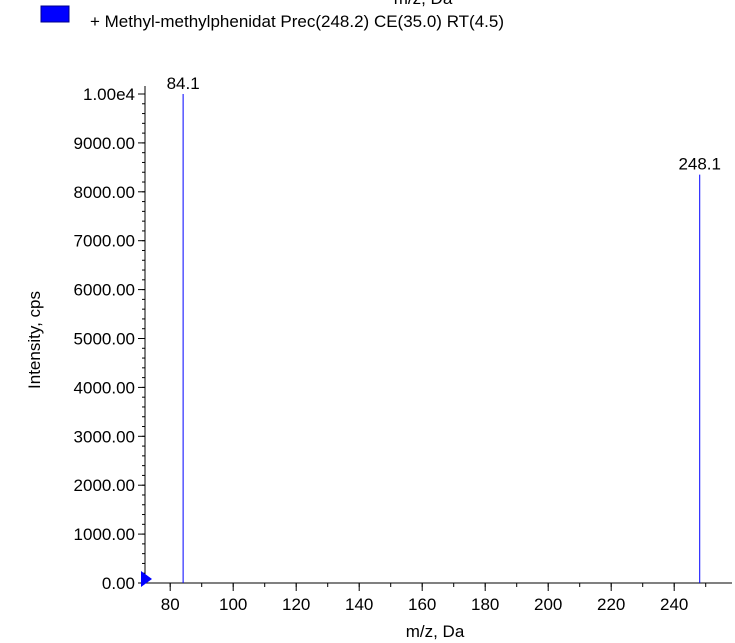 The height and width of the screenshot is (643, 735). I want to click on y-tick-label: 7000.00, so click(104, 241).